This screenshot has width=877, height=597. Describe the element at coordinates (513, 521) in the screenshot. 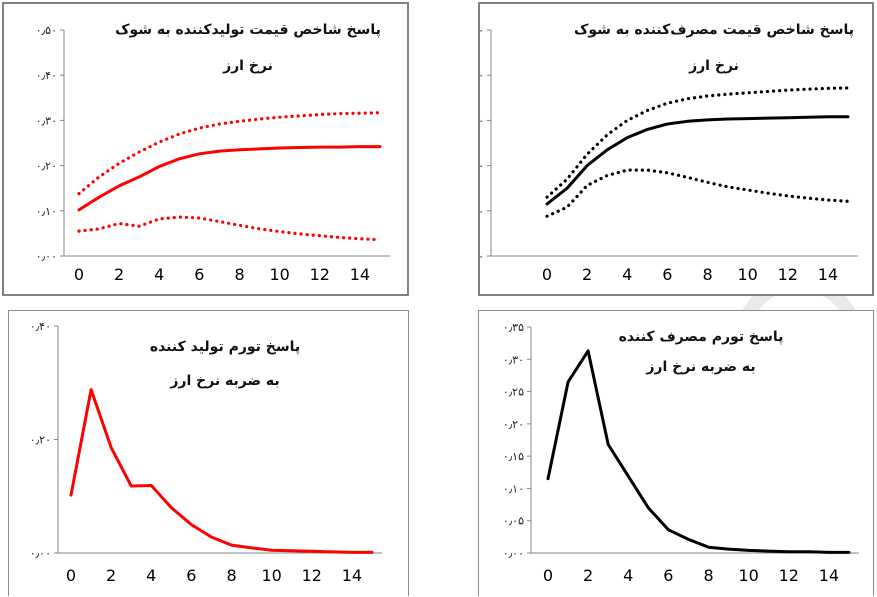

I see `y-tick-label: ۰٫۰۵` at that location.